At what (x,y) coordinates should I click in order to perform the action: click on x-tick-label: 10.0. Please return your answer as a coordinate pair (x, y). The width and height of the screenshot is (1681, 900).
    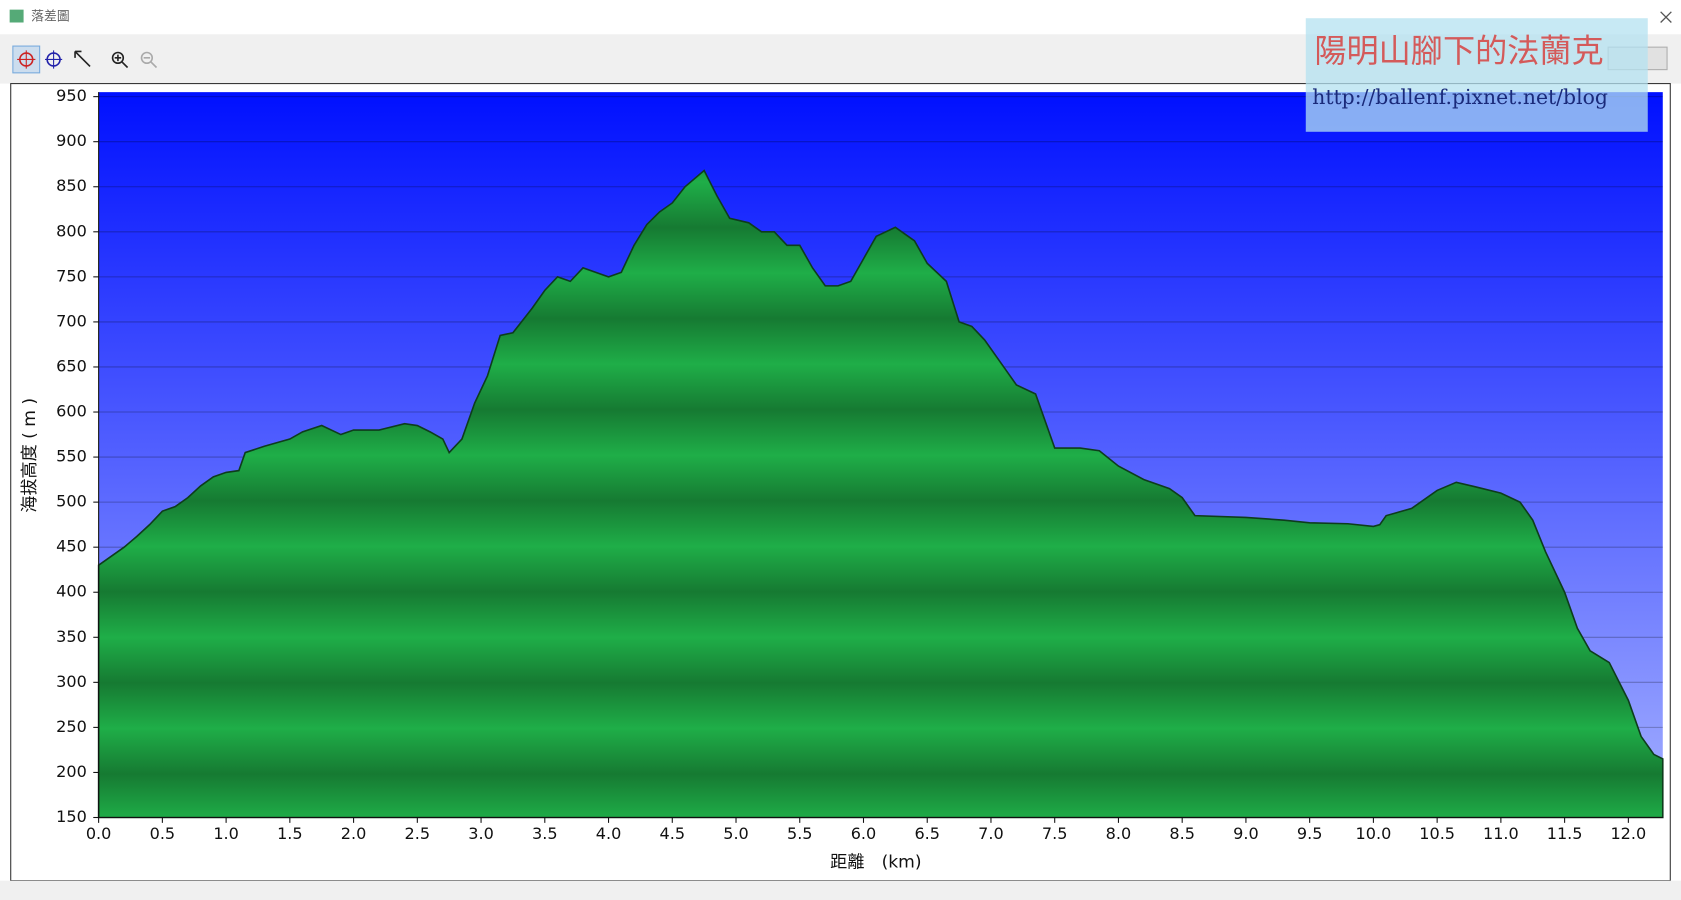
    Looking at the image, I should click on (1374, 833).